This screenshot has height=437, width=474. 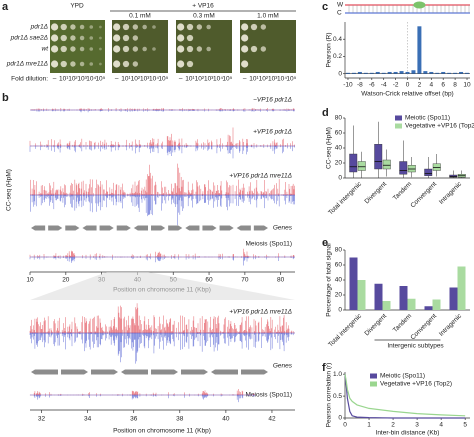 I want to click on x-tick-label: -2, so click(x=396, y=85).